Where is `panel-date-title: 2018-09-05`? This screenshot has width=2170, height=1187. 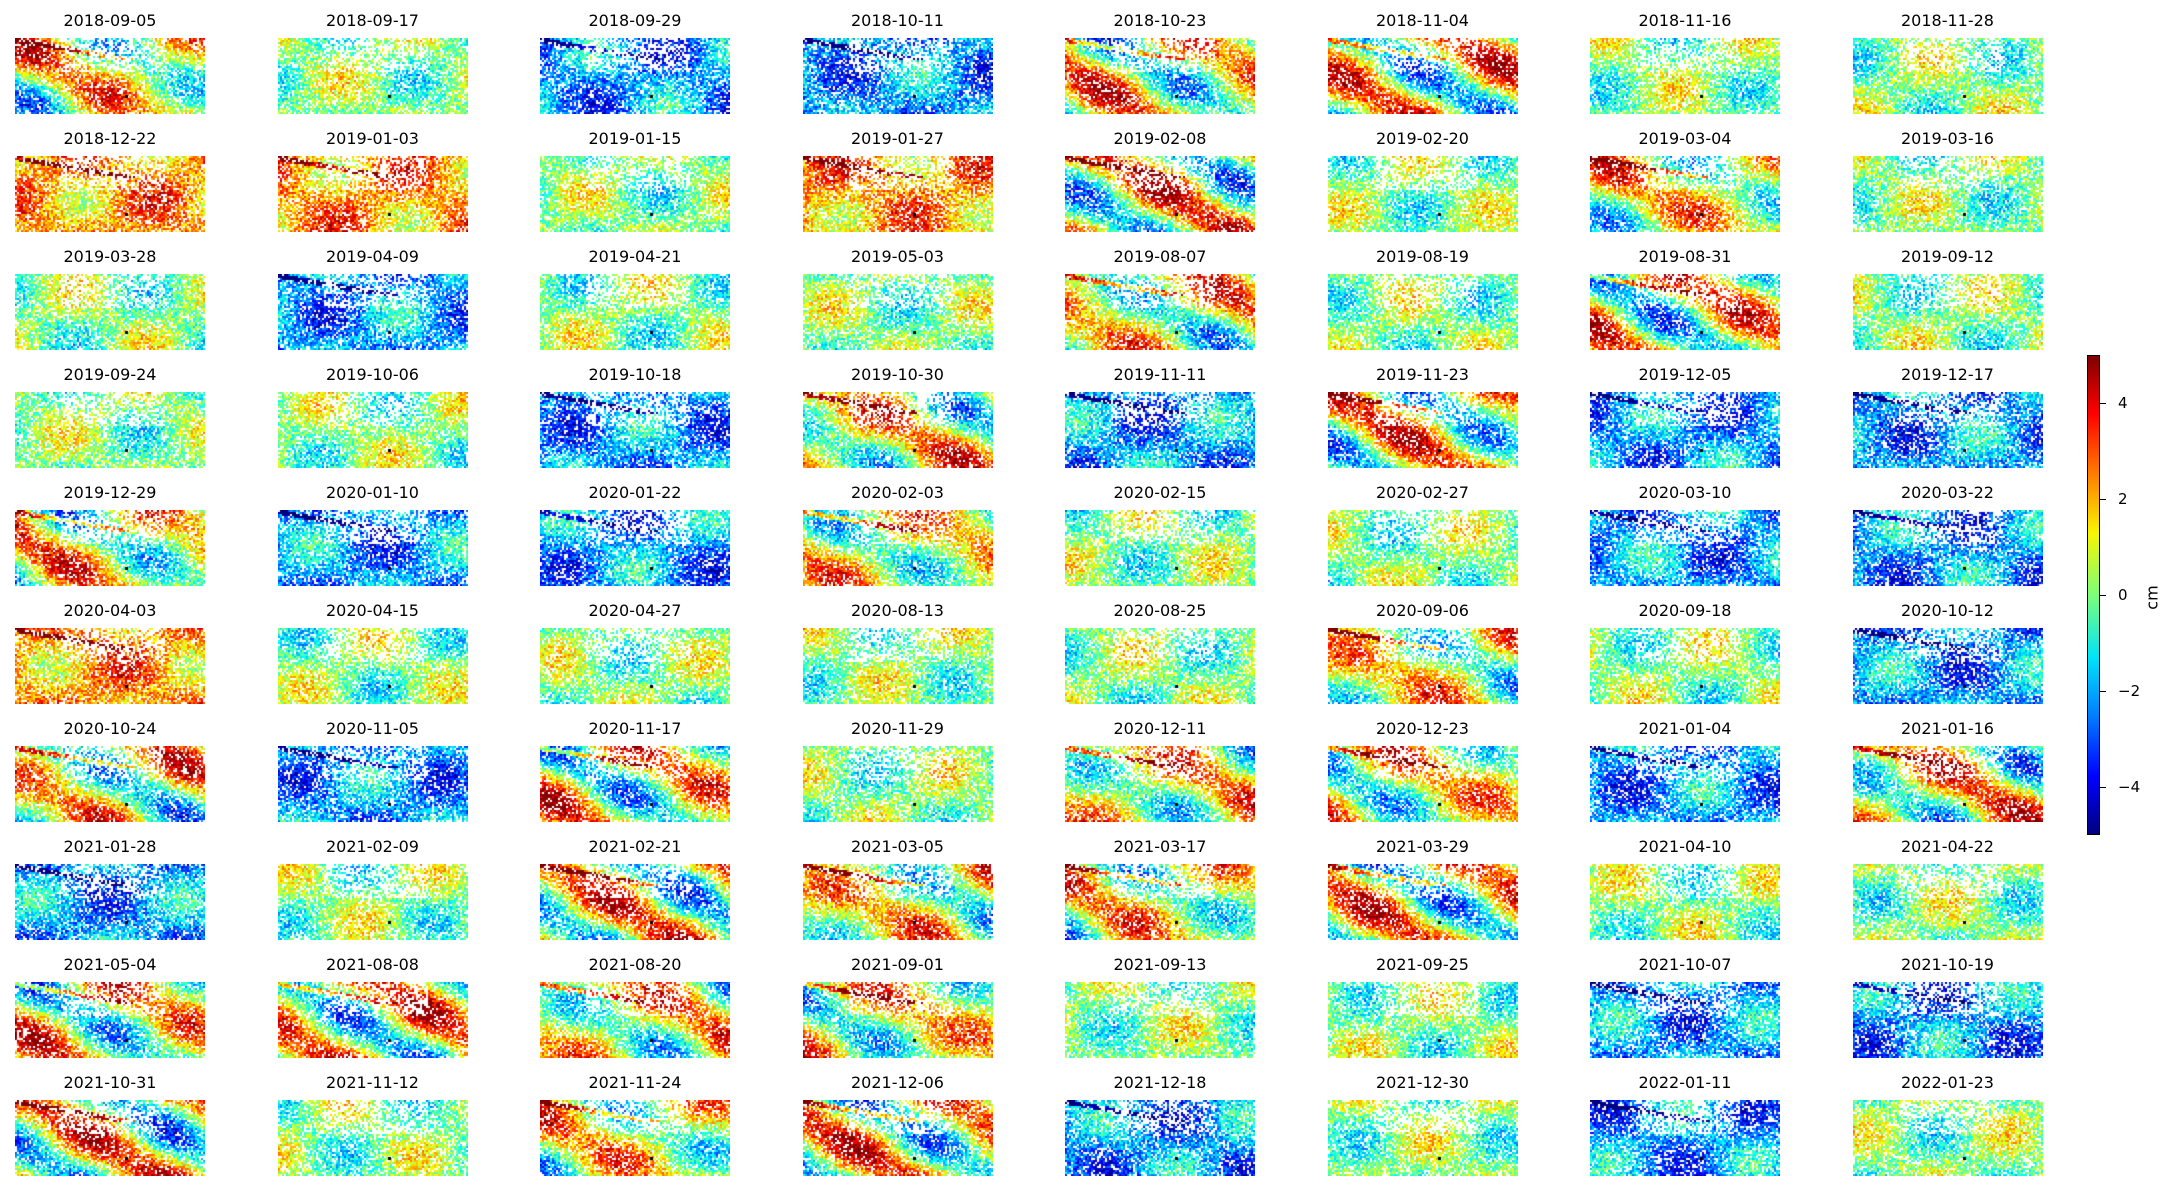
panel-date-title: 2018-09-05 is located at coordinates (110, 20).